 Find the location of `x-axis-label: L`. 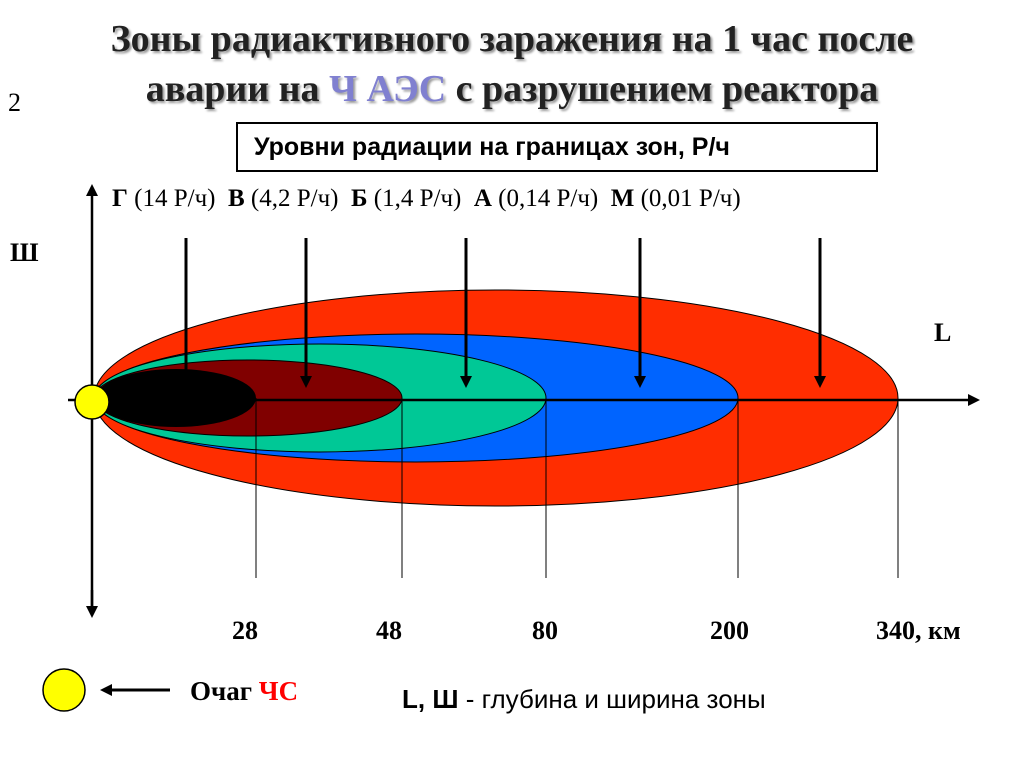

x-axis-label: L is located at coordinates (943, 332).